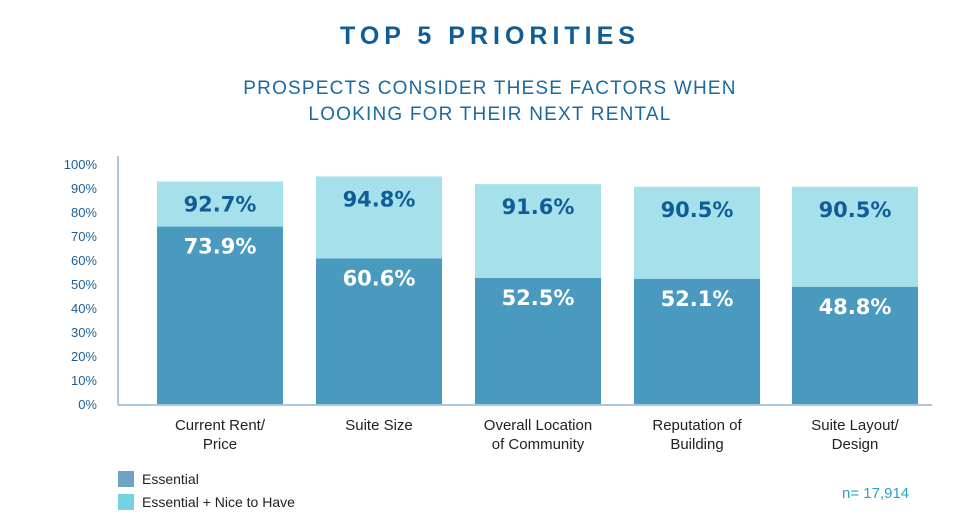  What do you see at coordinates (538, 298) in the screenshot?
I see `data-label-essential: 52.5%` at bounding box center [538, 298].